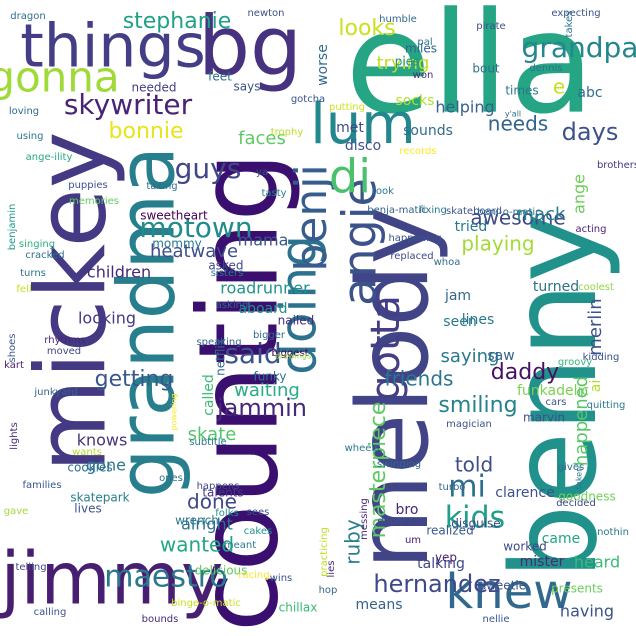 Image resolution: width=636 pixels, height=636 pixels. Describe the element at coordinates (581, 421) in the screenshot. I see `cloud-word-happened: happened` at that location.